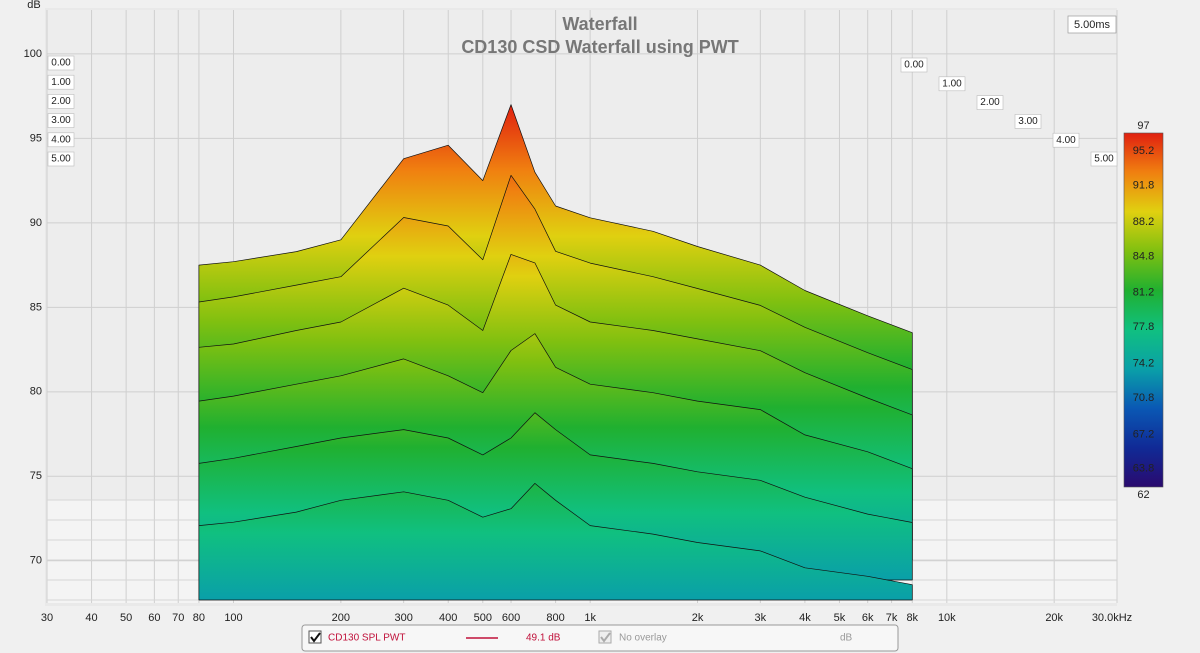  I want to click on x-tick-label: 4k, so click(805, 618).